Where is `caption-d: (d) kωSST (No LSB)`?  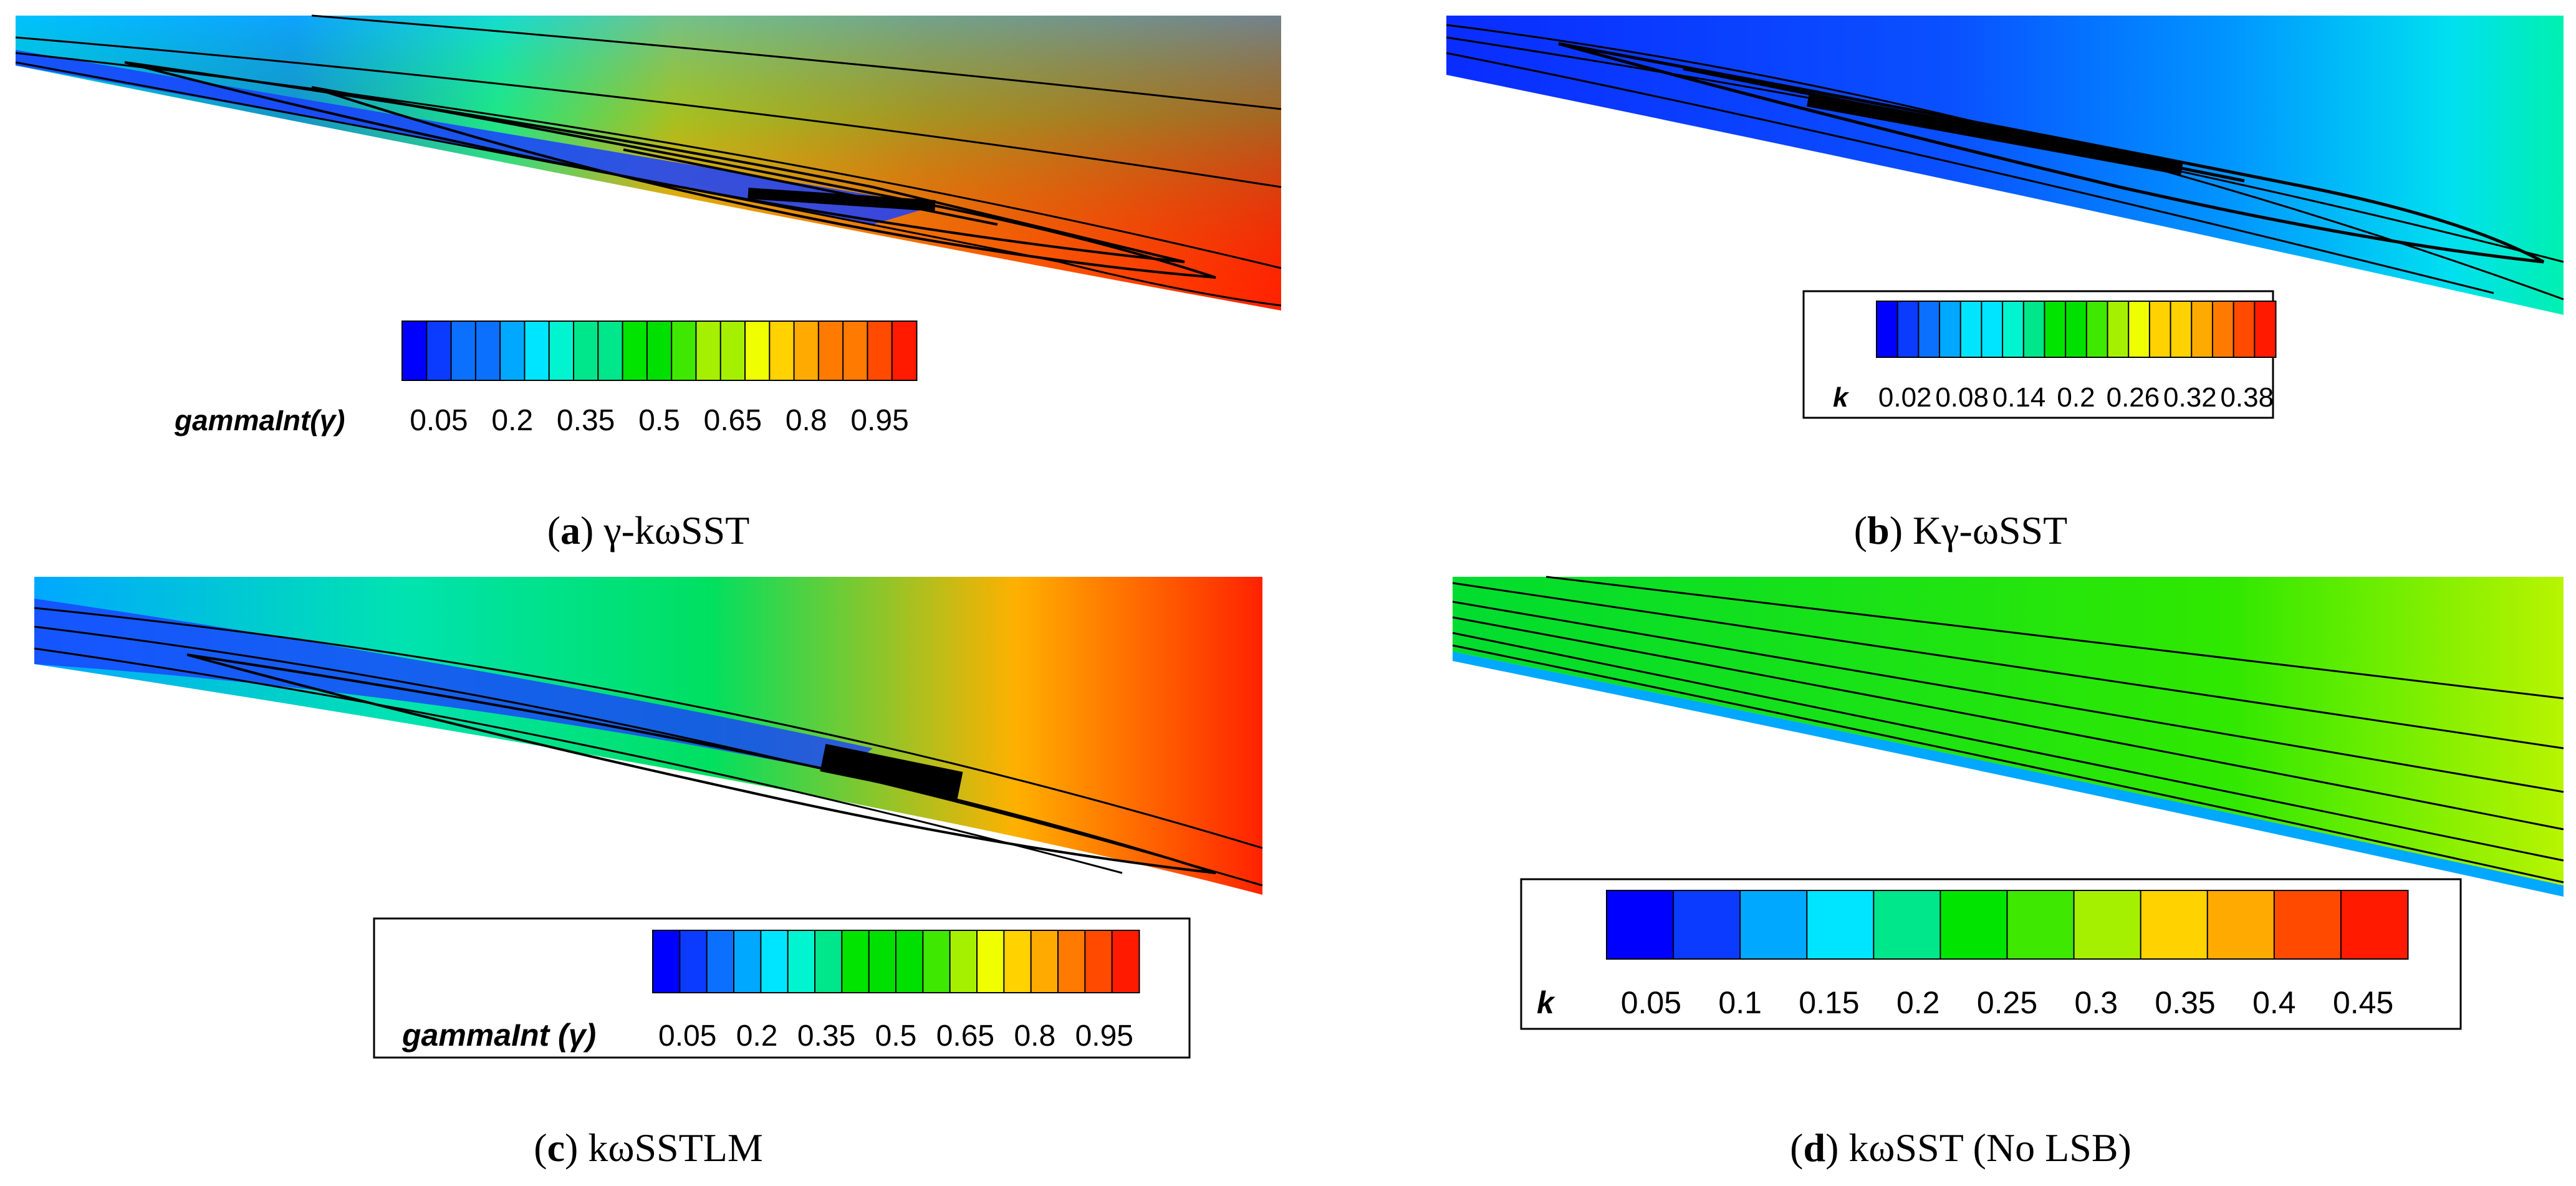 caption-d: (d) kωSST (No LSB) is located at coordinates (1960, 1148).